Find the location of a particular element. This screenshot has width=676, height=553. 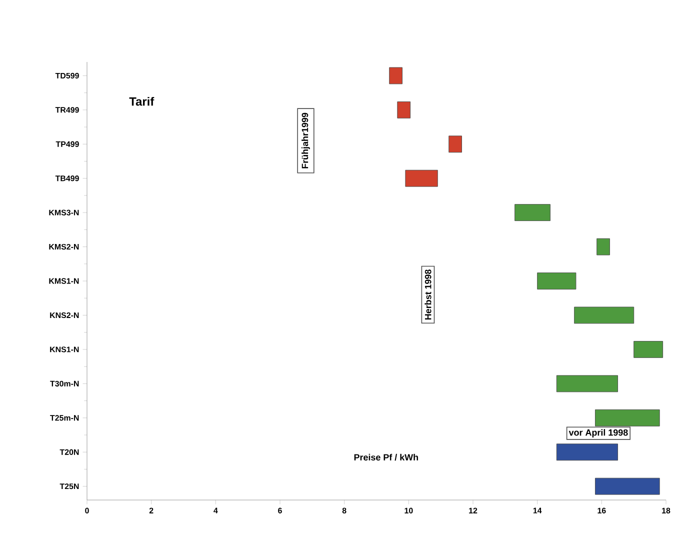

annotation: Frühjahr1999 is located at coordinates (306, 140).